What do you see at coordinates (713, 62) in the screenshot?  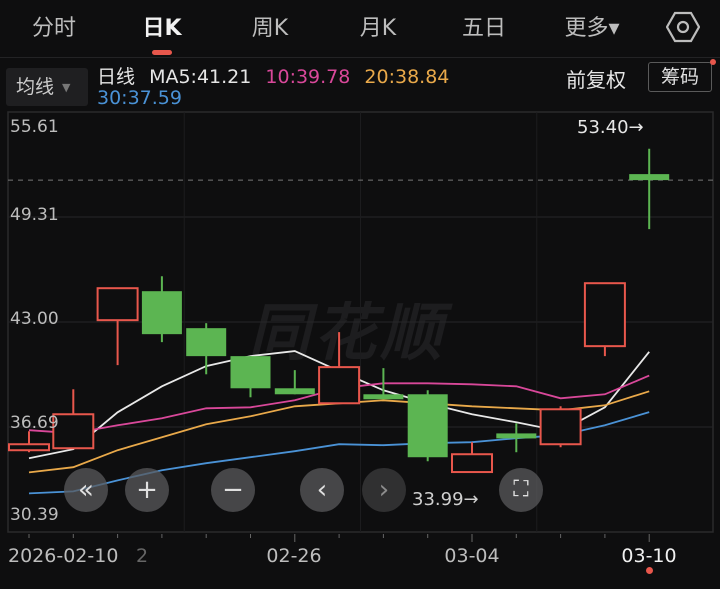 I see `notification-dot` at bounding box center [713, 62].